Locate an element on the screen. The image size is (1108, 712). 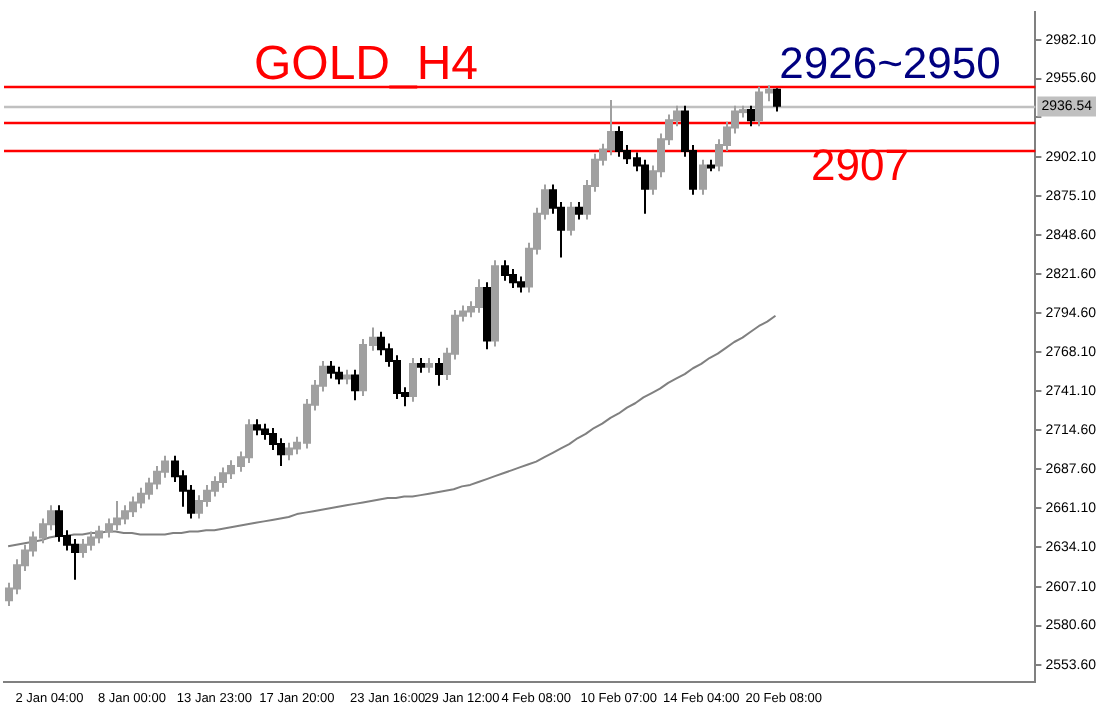
annotation: 2926~2950 is located at coordinates (890, 63).